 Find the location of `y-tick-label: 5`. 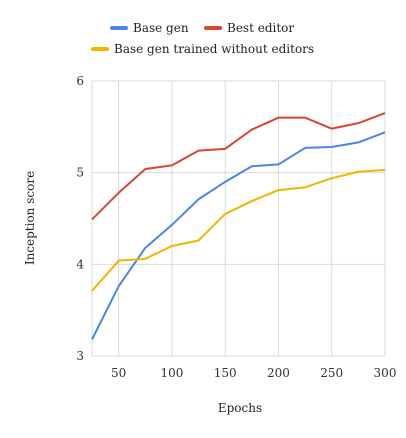

y-tick-label: 5 is located at coordinates (80, 173).